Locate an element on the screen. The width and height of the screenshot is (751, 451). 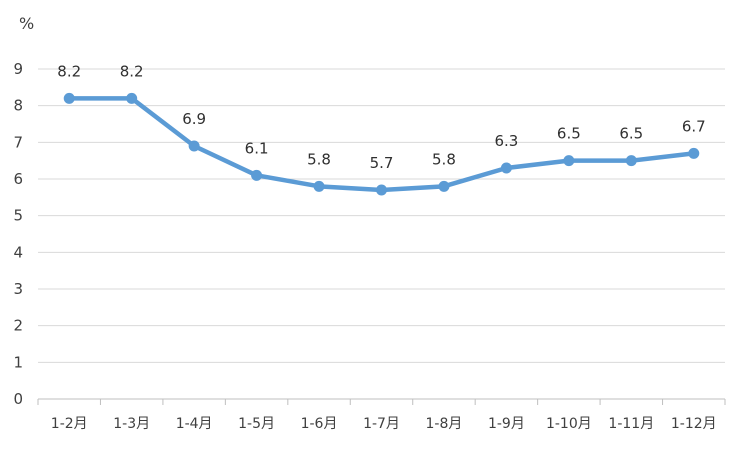
y-axis-ticks: 0 1 2 3 4 5 6 7 8 9 is located at coordinates (18, 234).